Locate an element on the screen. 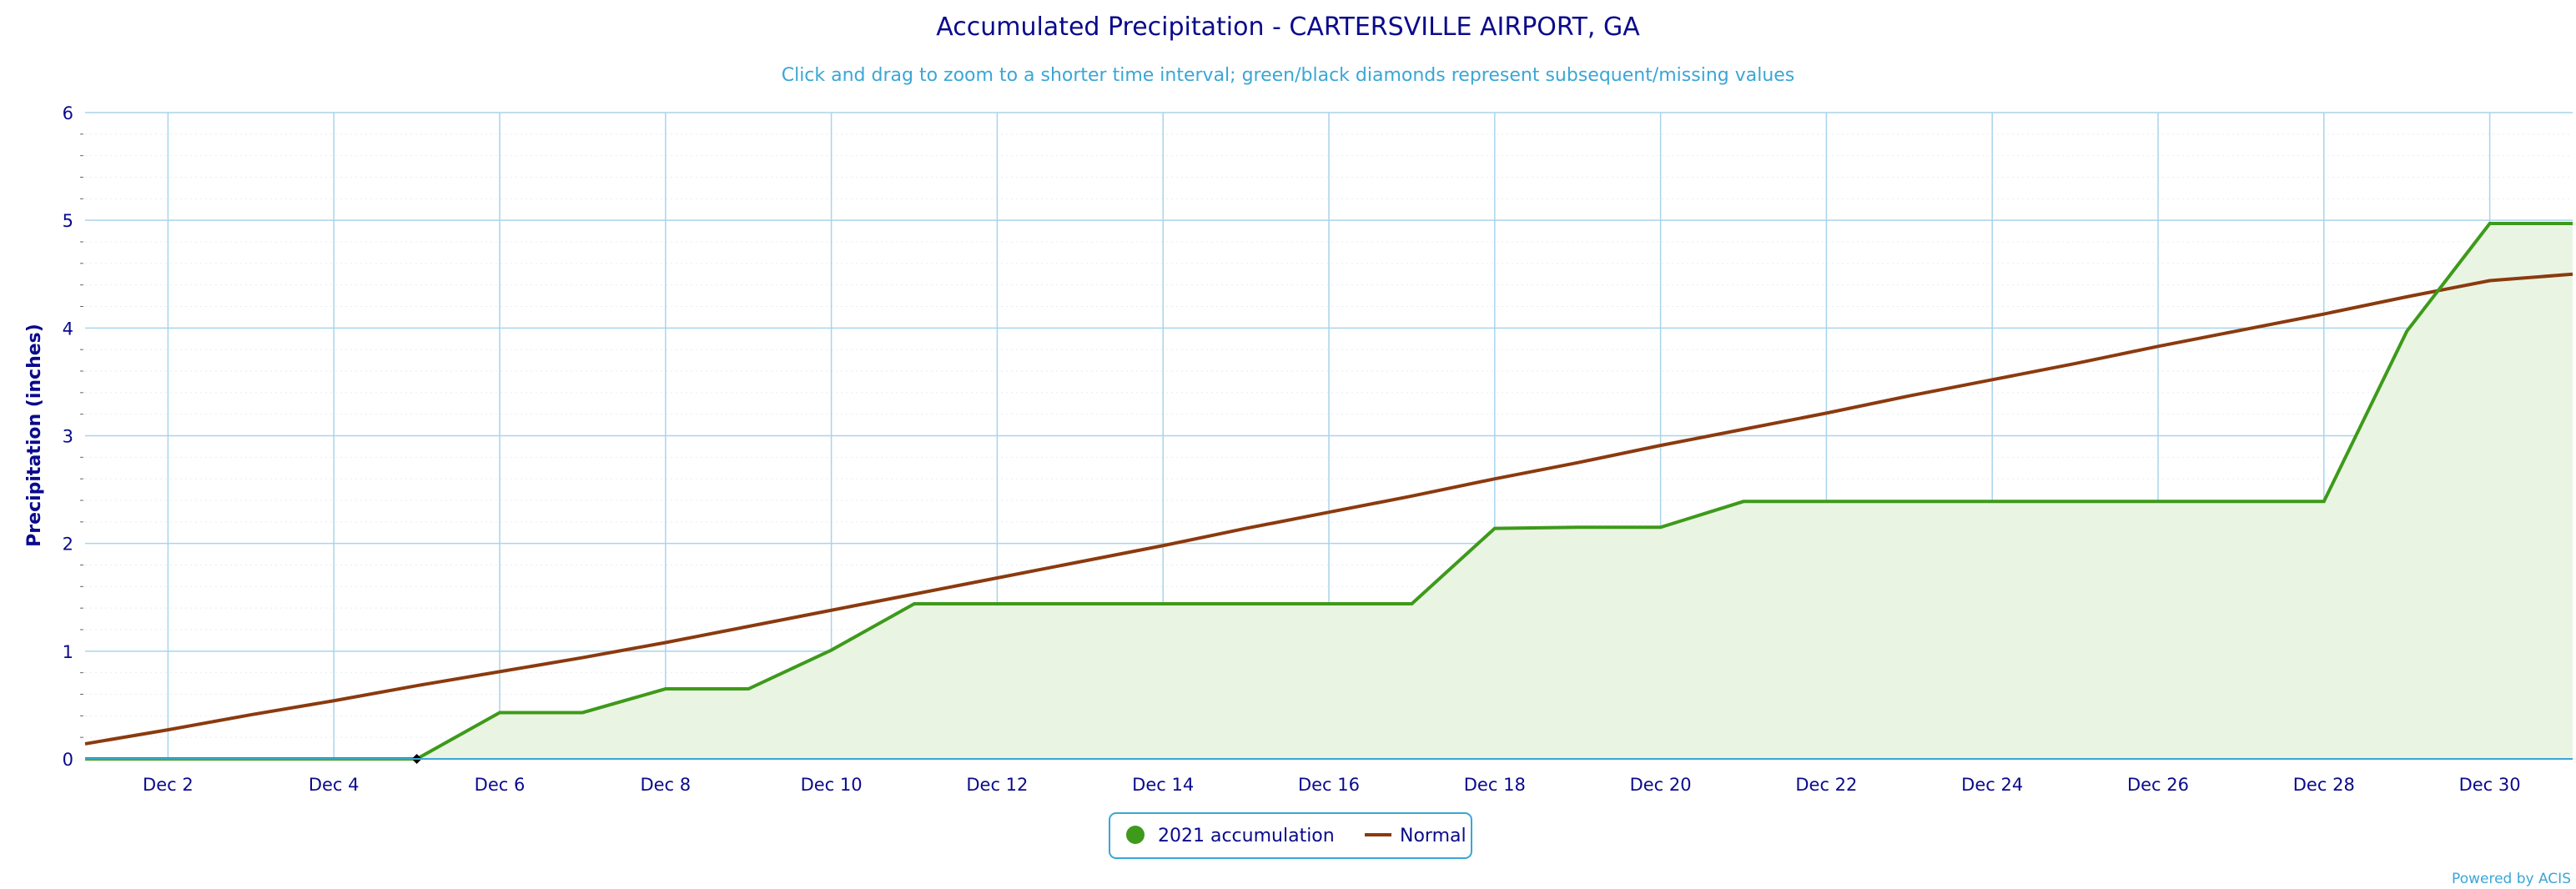 The height and width of the screenshot is (889, 2576). credits-link: Powered by ACIS is located at coordinates (2511, 879).